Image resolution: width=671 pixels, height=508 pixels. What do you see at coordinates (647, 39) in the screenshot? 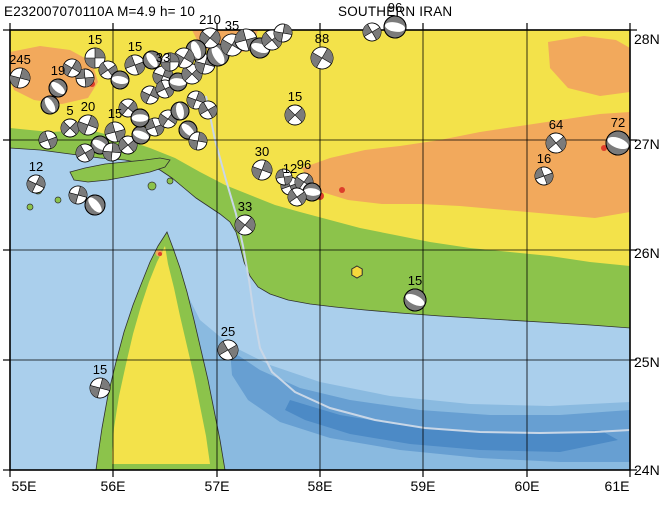
I see `y-axis-label: 28N` at bounding box center [647, 39].